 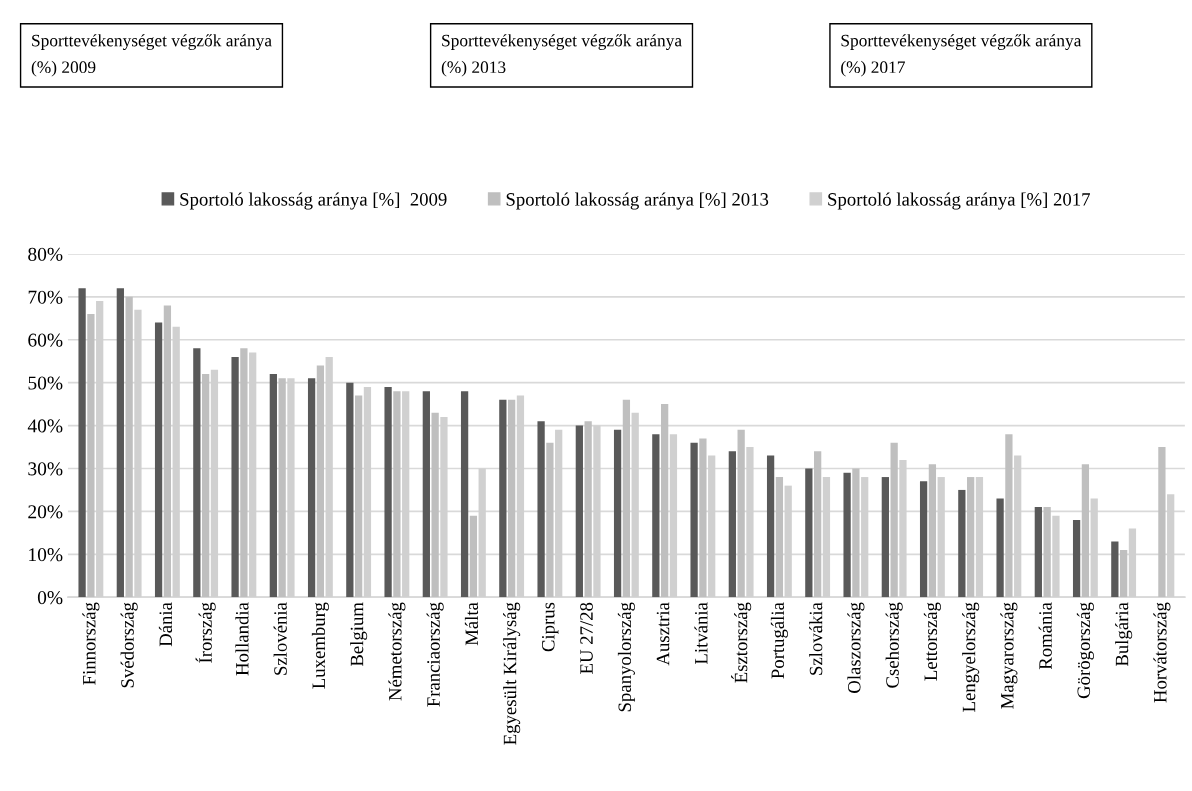 What do you see at coordinates (205, 632) in the screenshot?
I see `x-tick-label: Írország` at bounding box center [205, 632].